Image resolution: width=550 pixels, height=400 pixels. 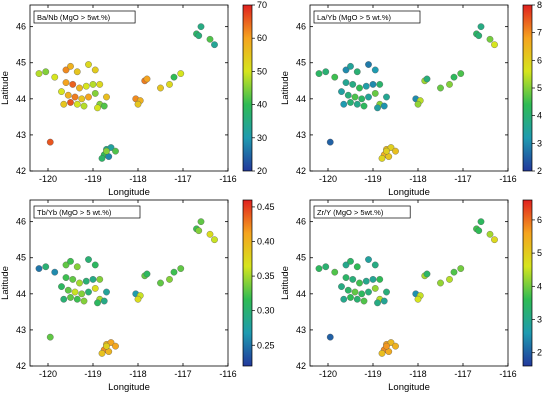 What do you see at coordinates (262, 5) in the screenshot?
I see `colorbar-tick-label: 70` at bounding box center [262, 5].